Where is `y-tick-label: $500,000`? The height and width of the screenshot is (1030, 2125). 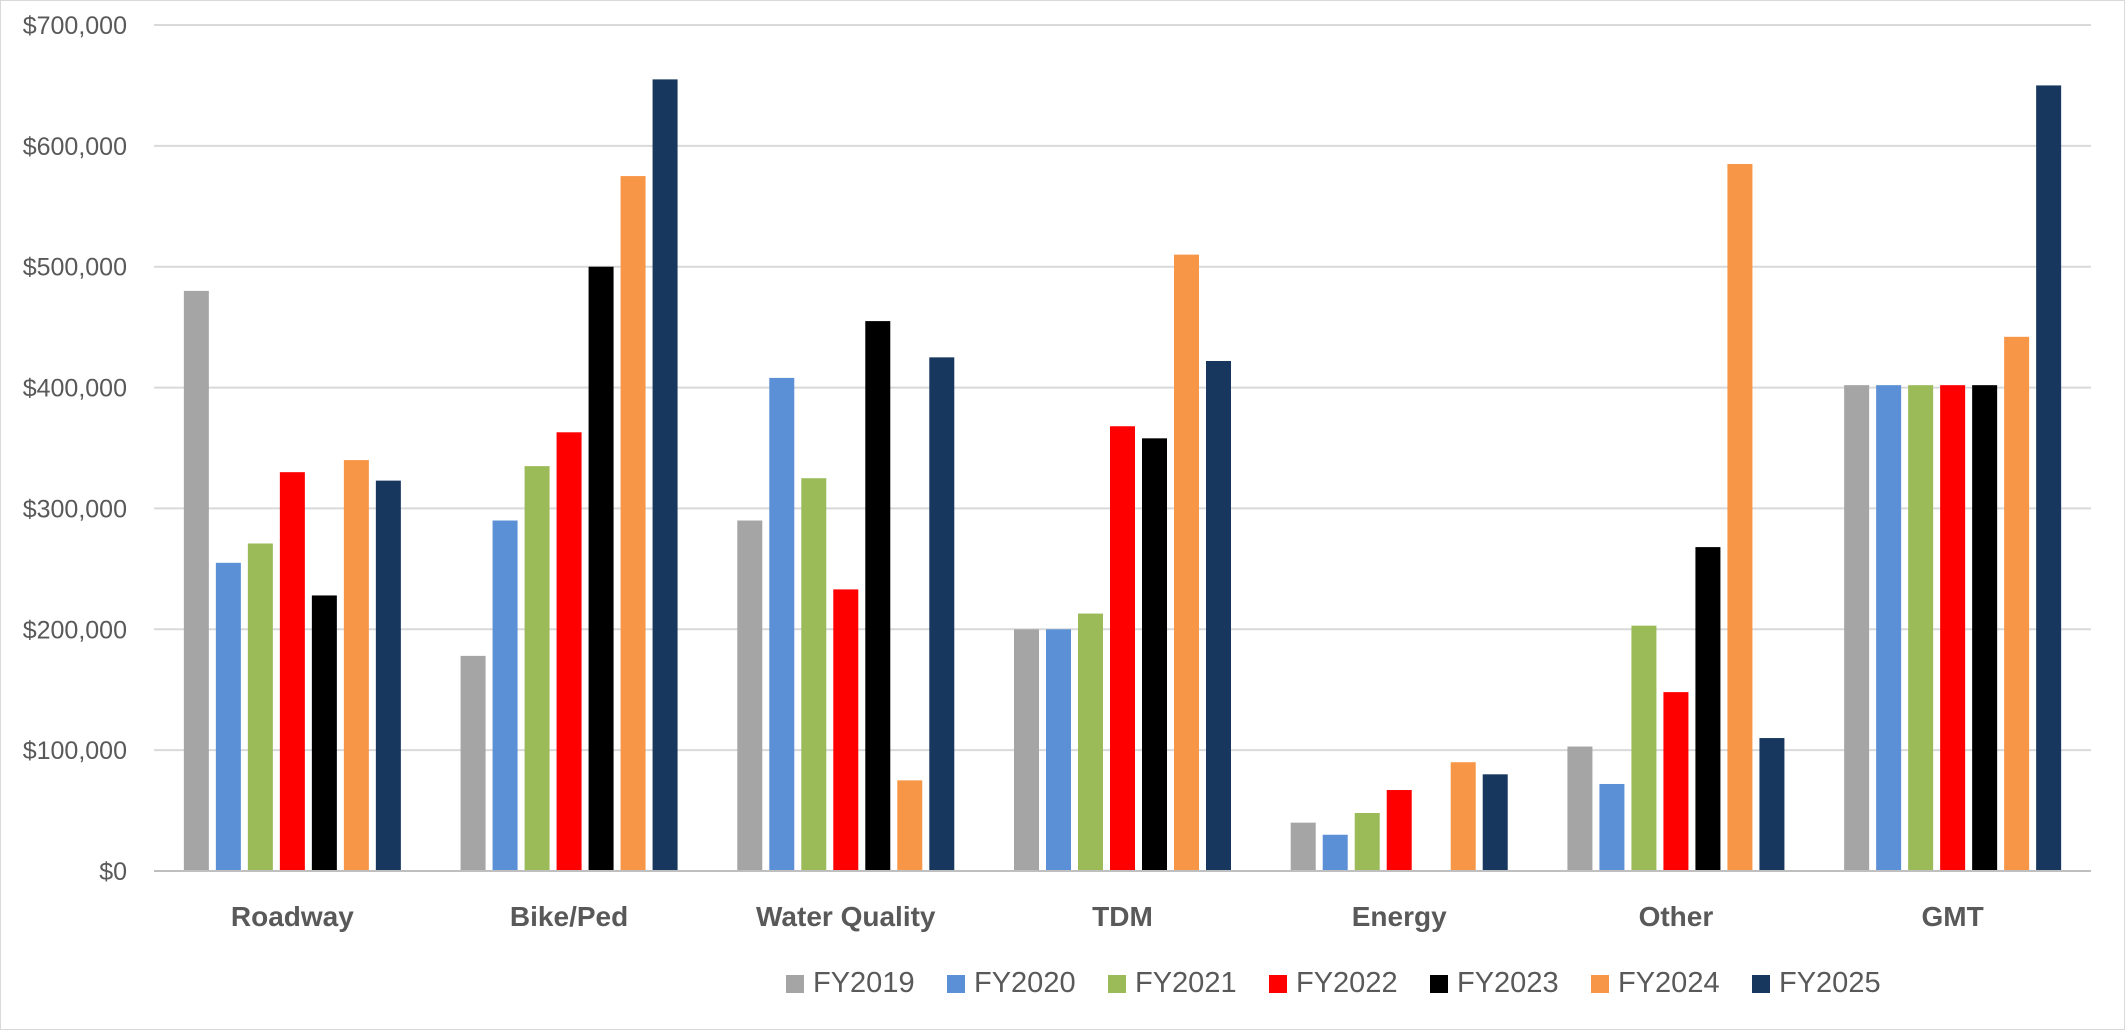 y-tick-label: $500,000 is located at coordinates (75, 268).